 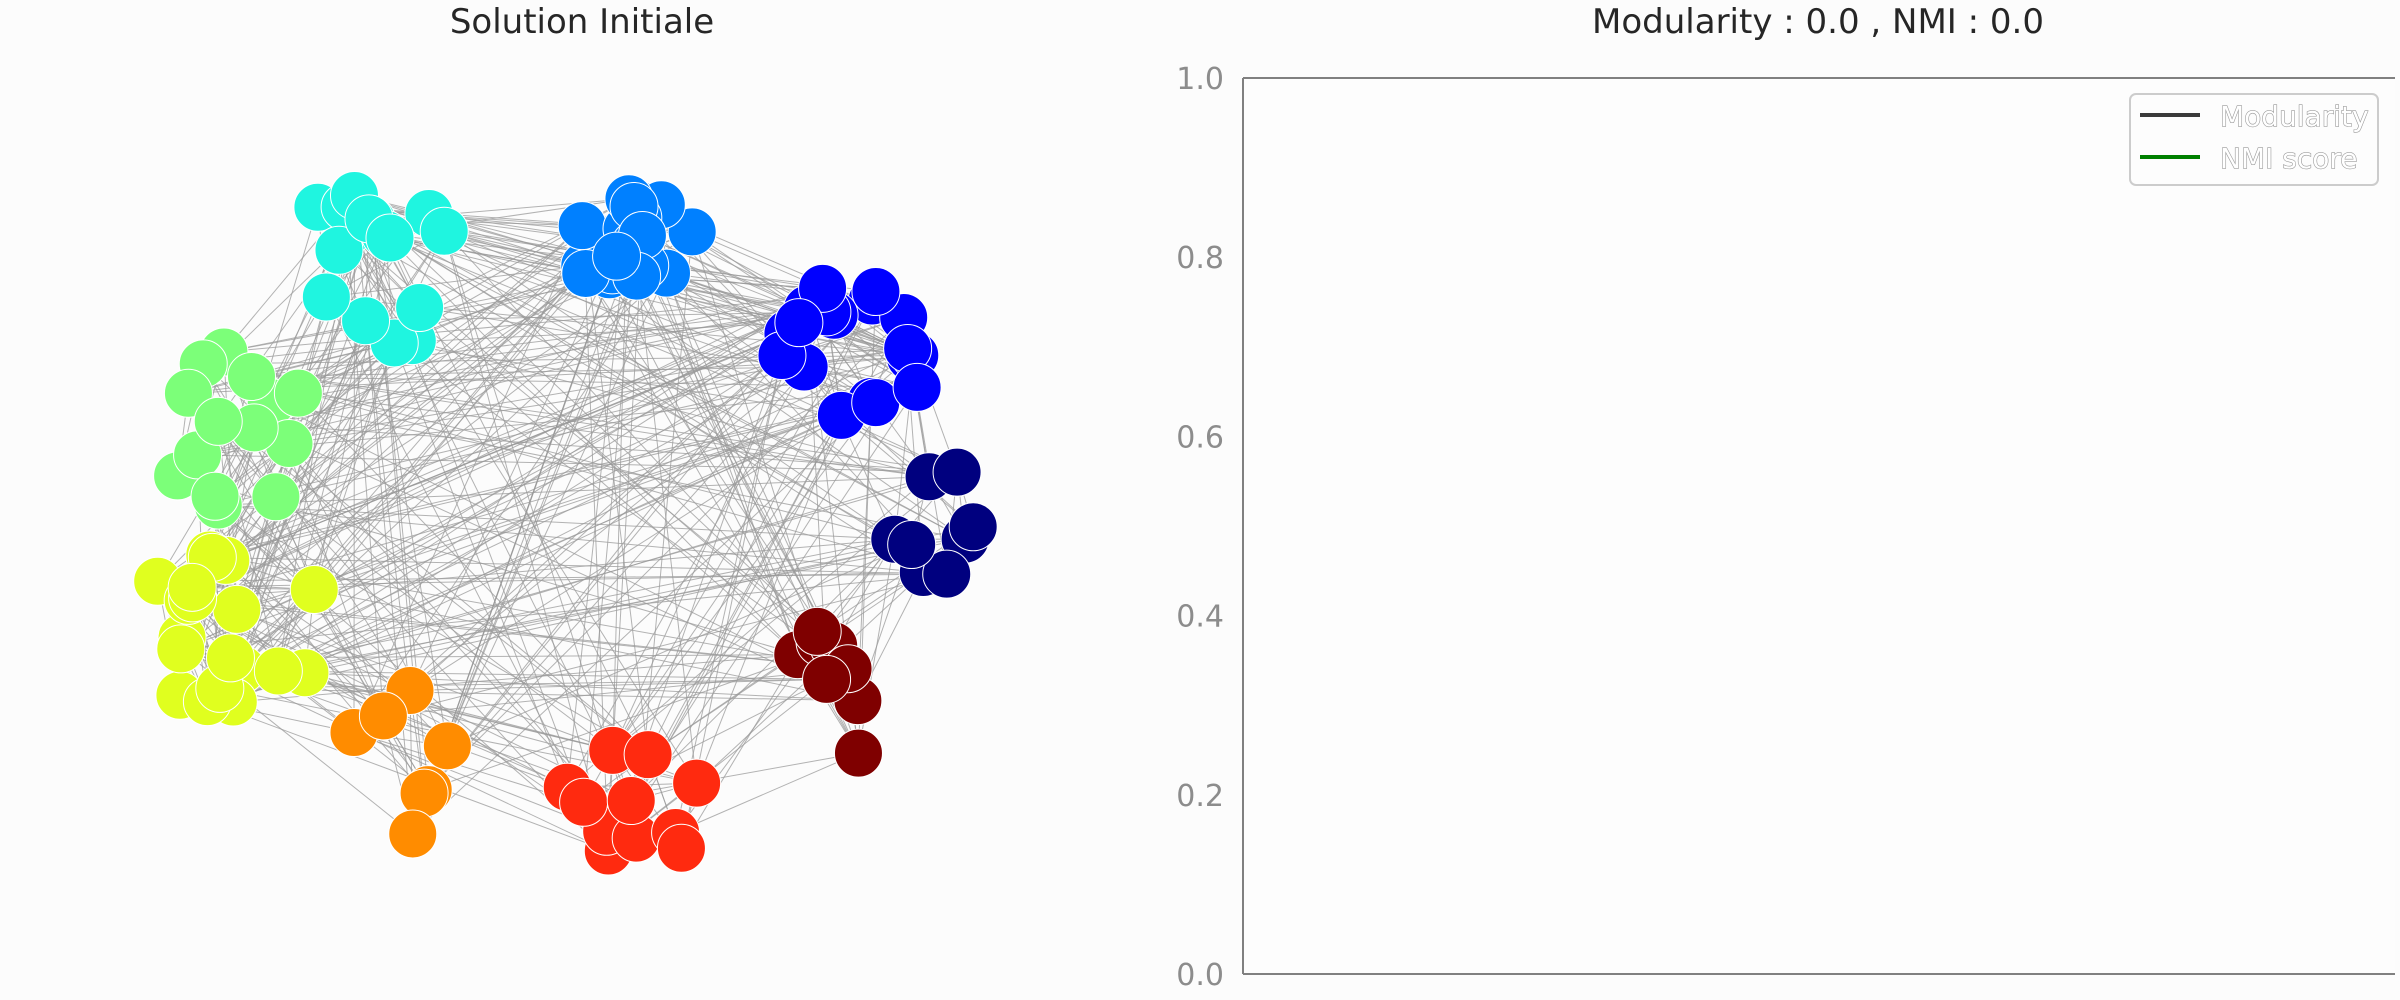 I want to click on chart-title: Modularity : 0.0 , NMI : 0.0, so click(x=1818, y=22).